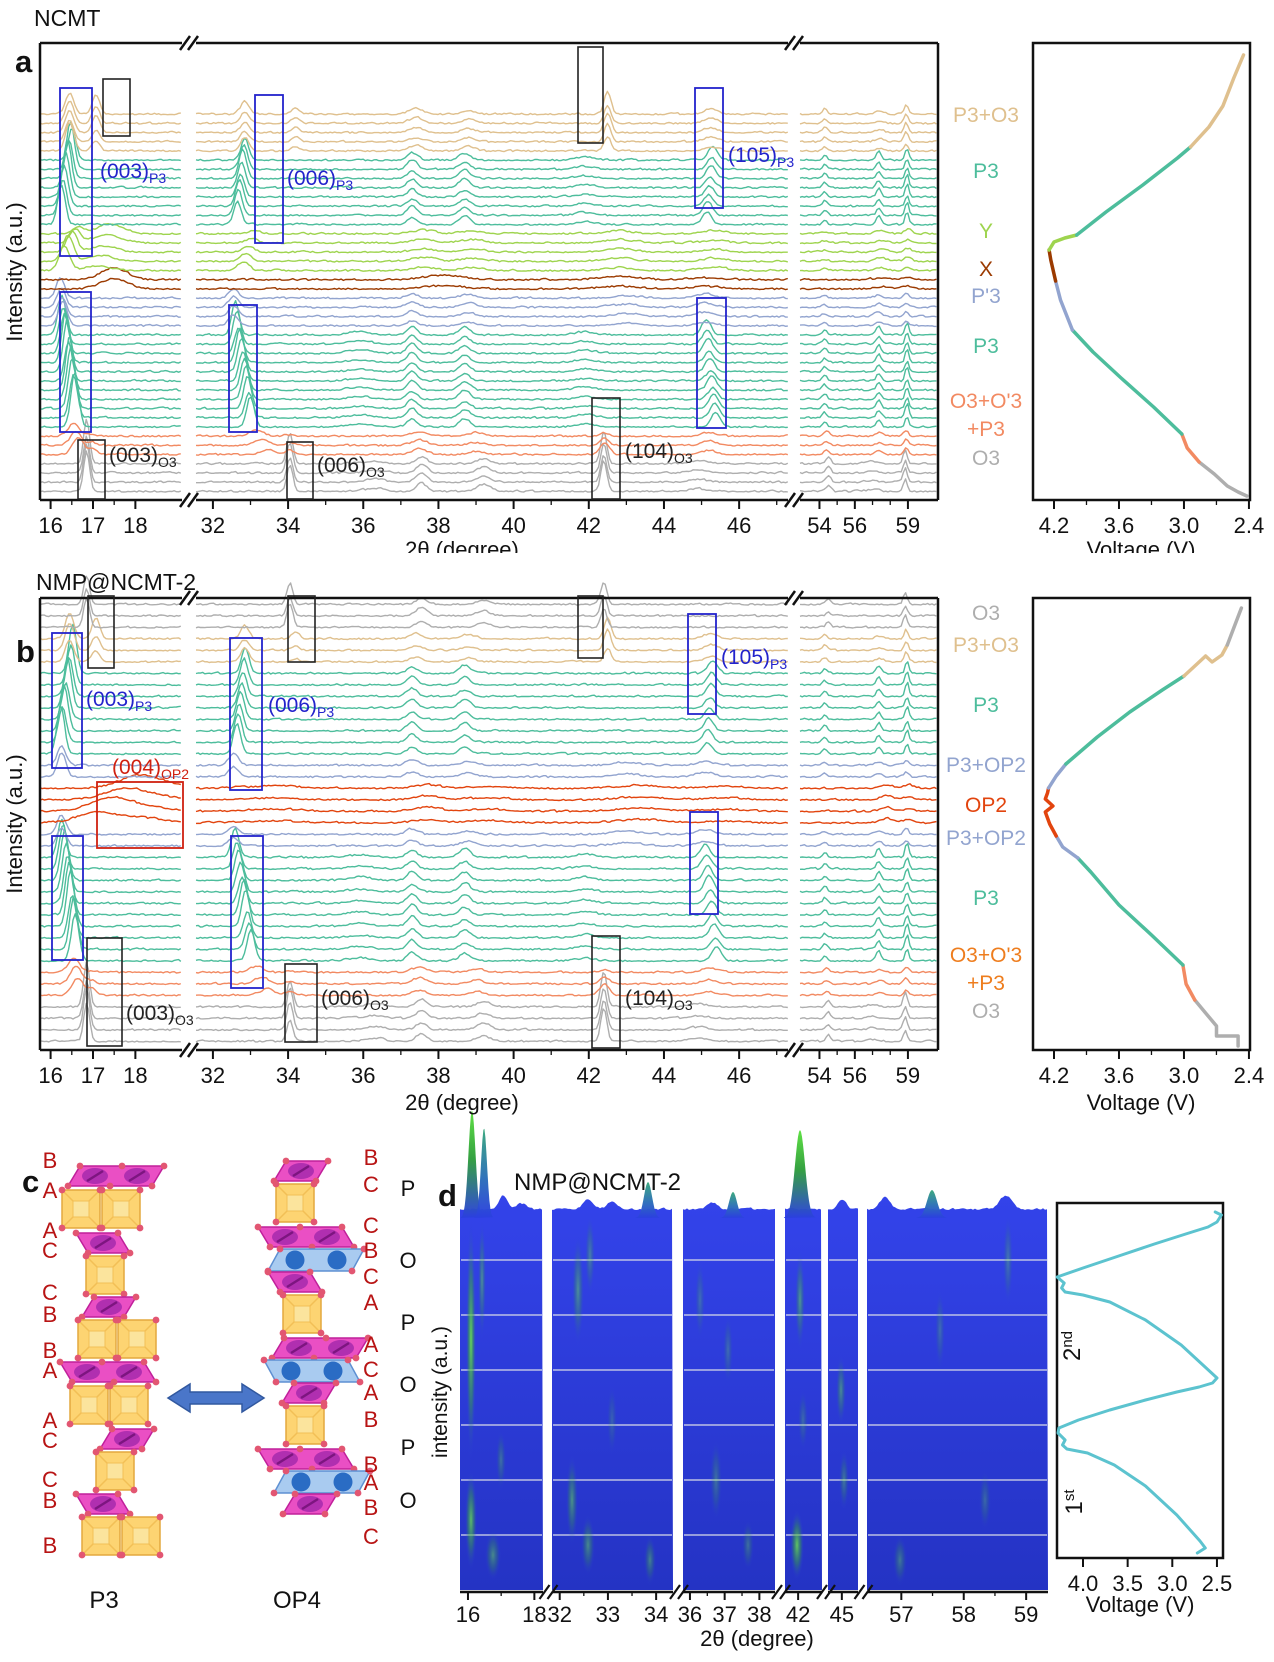  What do you see at coordinates (986, 805) in the screenshot?
I see `phase-label: OP2` at bounding box center [986, 805].